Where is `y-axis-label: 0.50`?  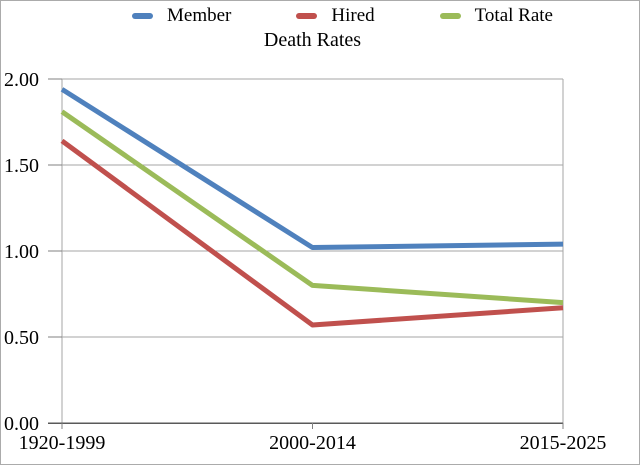
y-axis-label: 0.50 is located at coordinates (21, 338).